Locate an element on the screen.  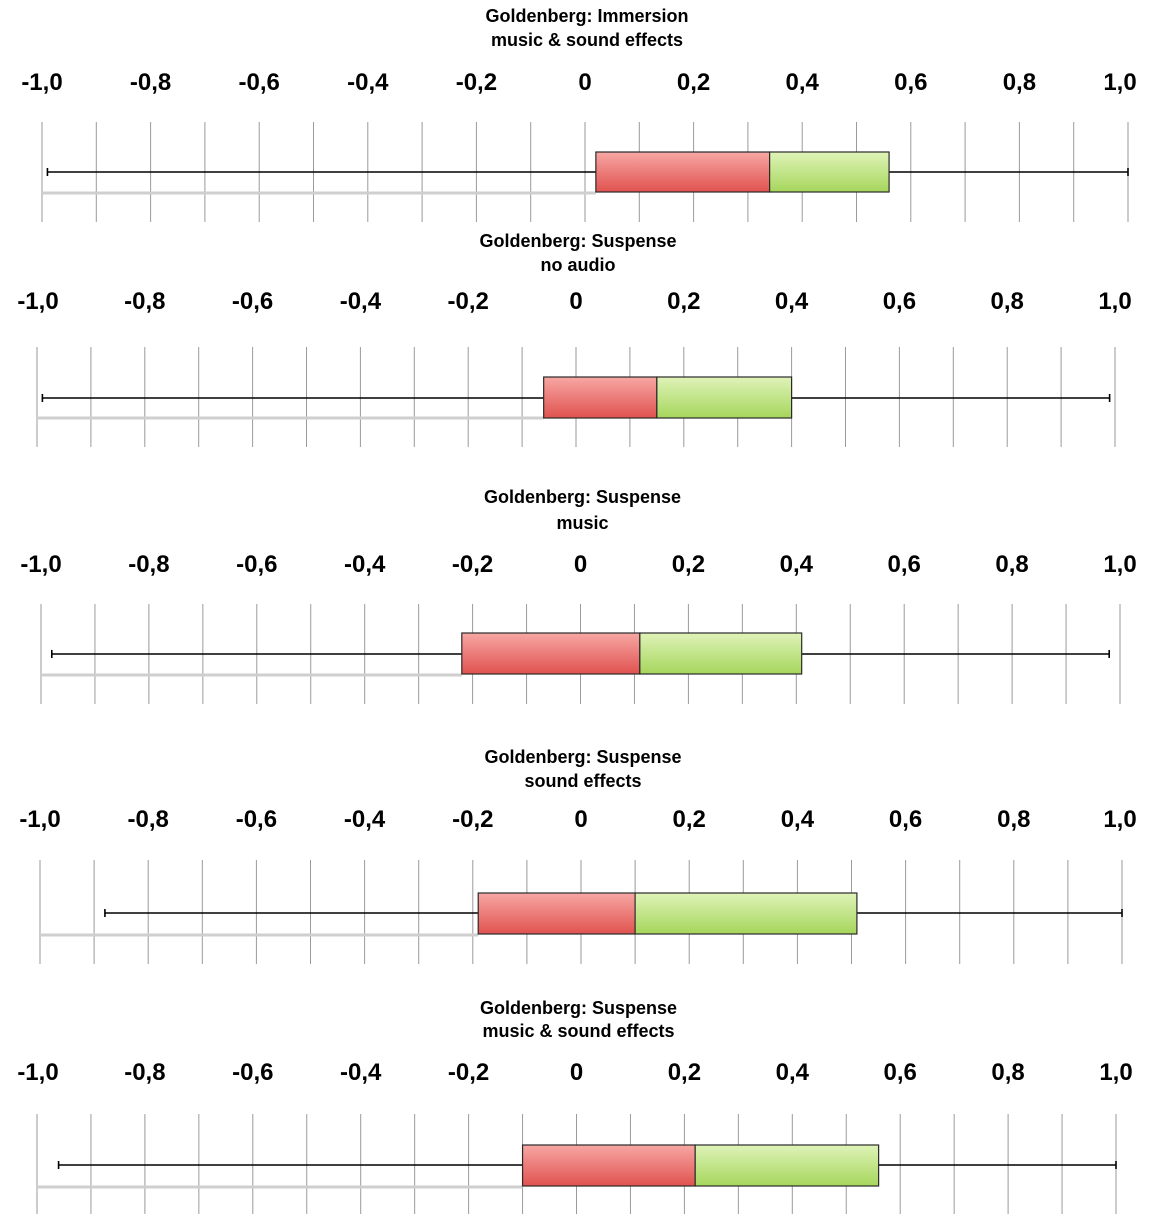
chart-title: no audio is located at coordinates (578, 265).